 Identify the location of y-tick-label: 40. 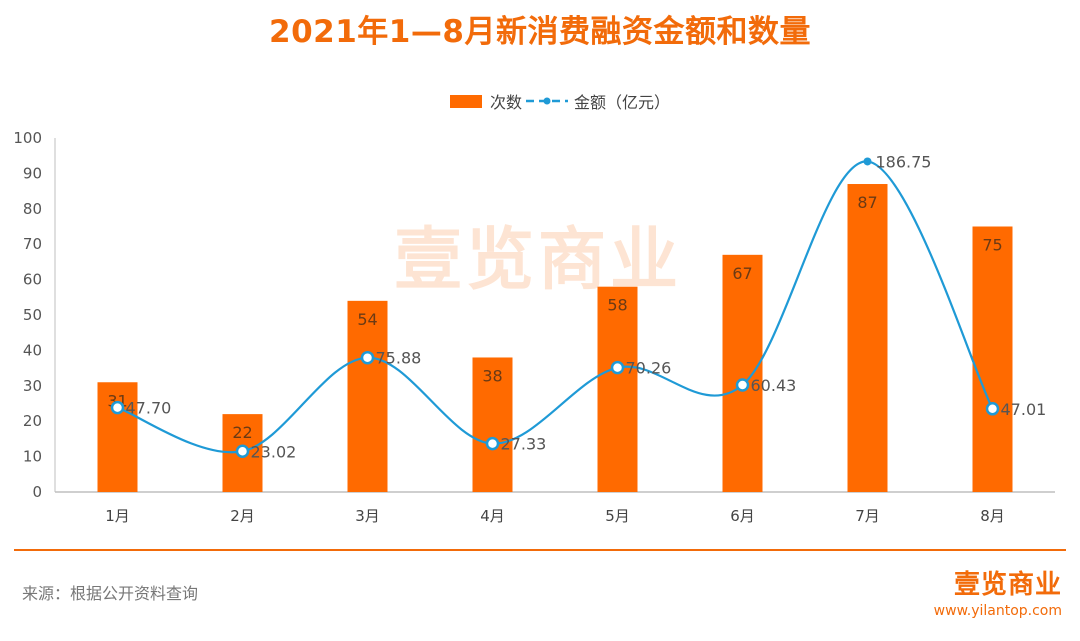
(32, 350).